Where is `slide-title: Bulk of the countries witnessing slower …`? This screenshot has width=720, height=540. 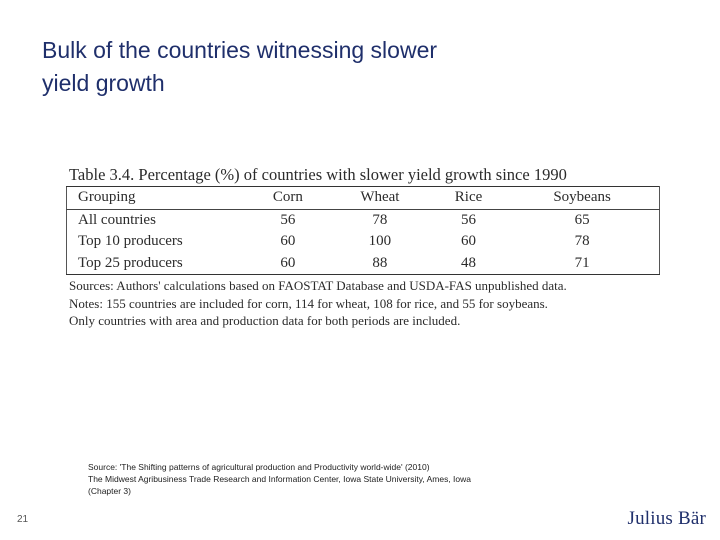 slide-title: Bulk of the countries witnessing slower … is located at coordinates (352, 67).